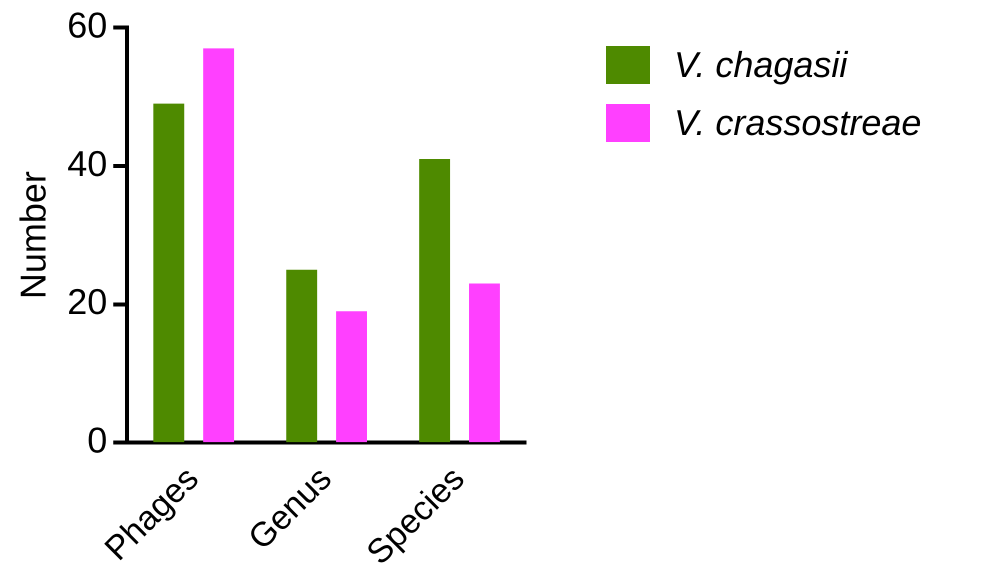 Image resolution: width=986 pixels, height=577 pixels. What do you see at coordinates (97, 440) in the screenshot?
I see `y-tick-label: 0` at bounding box center [97, 440].